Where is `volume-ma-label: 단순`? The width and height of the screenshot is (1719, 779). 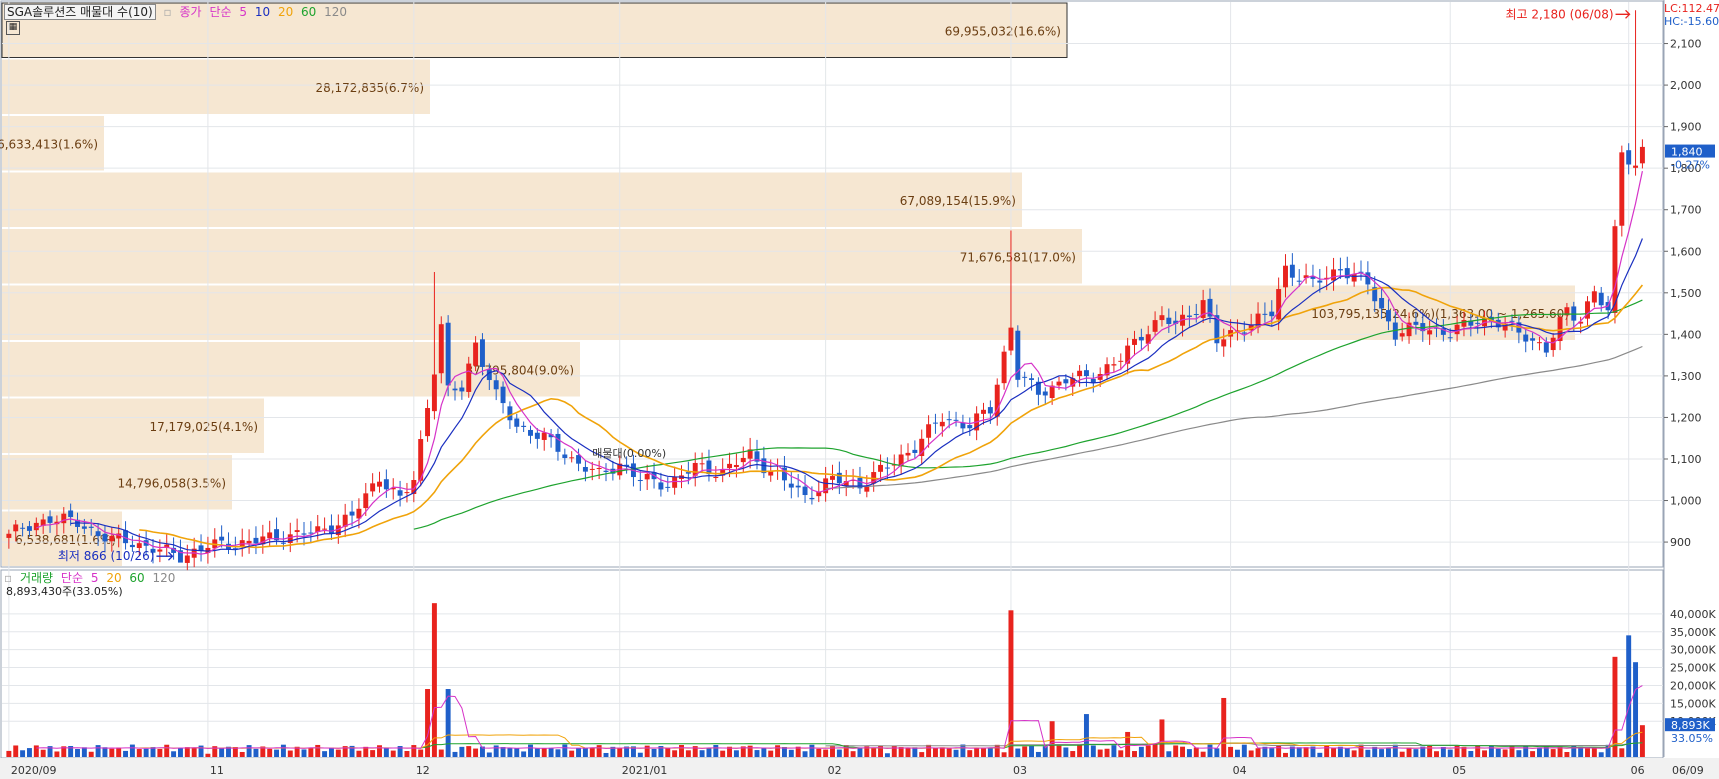
volume-ma-label: 단순 is located at coordinates (72, 578).